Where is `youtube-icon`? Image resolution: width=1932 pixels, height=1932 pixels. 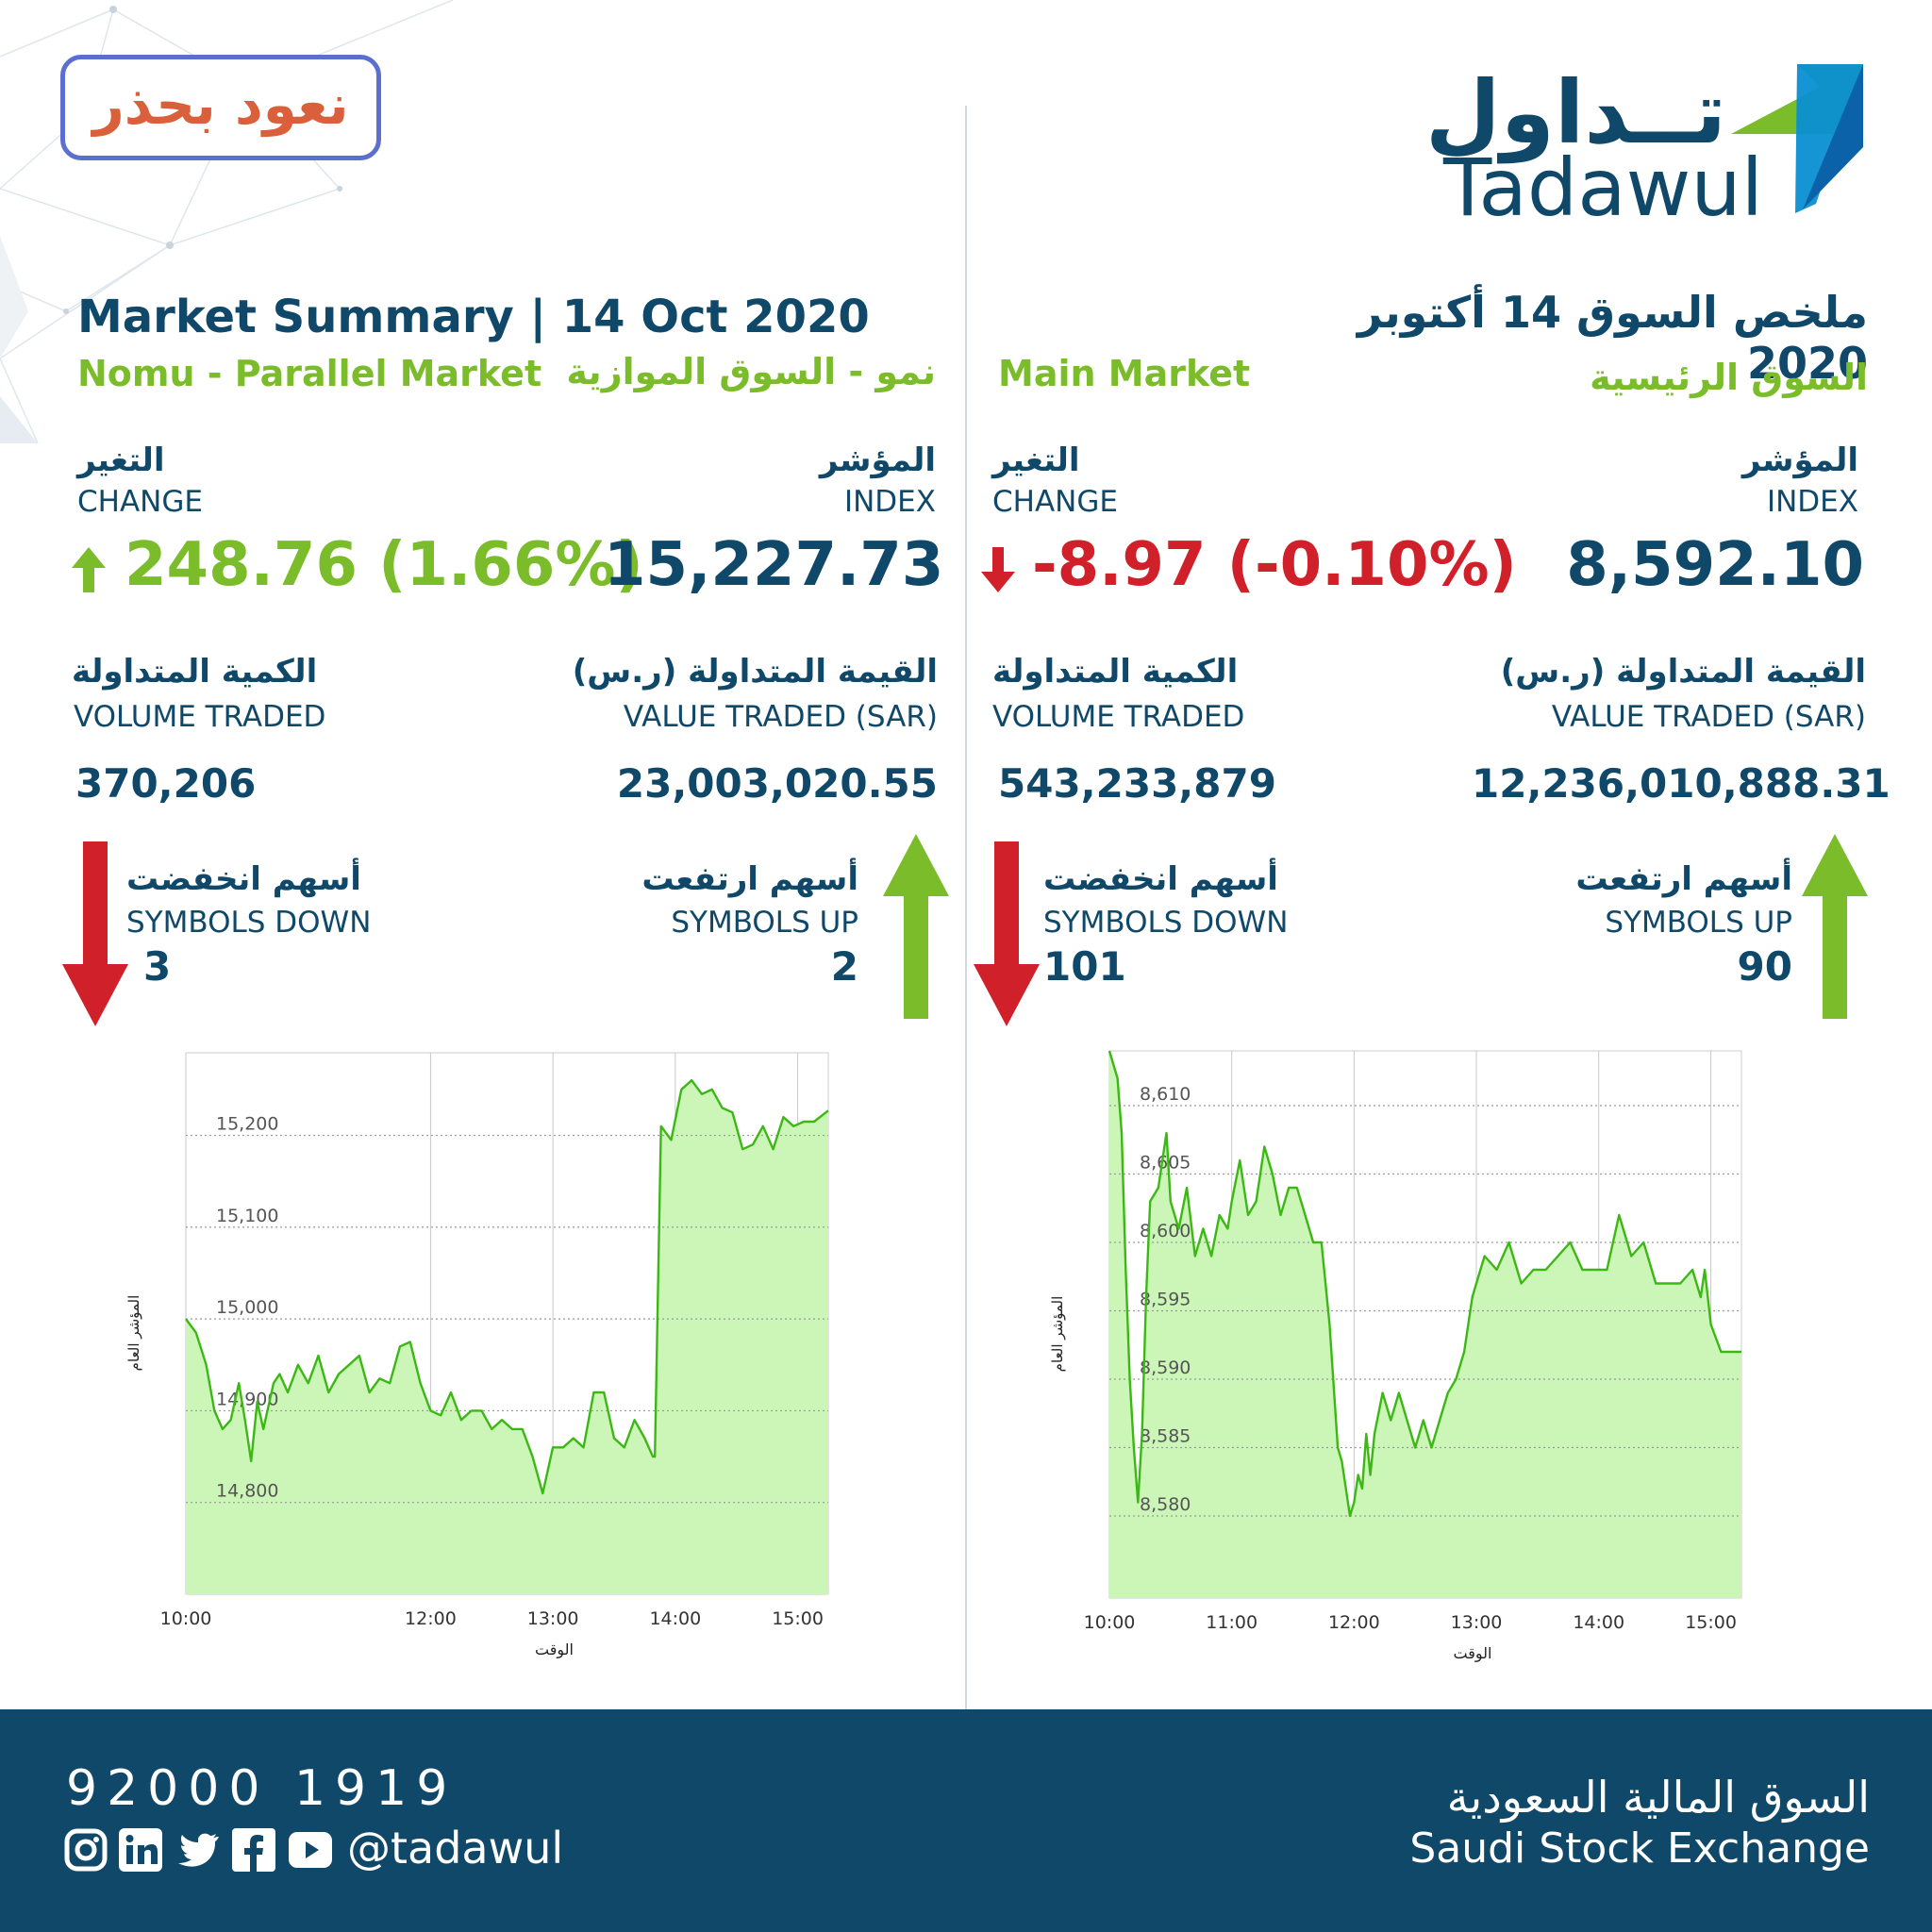 youtube-icon is located at coordinates (310, 1850).